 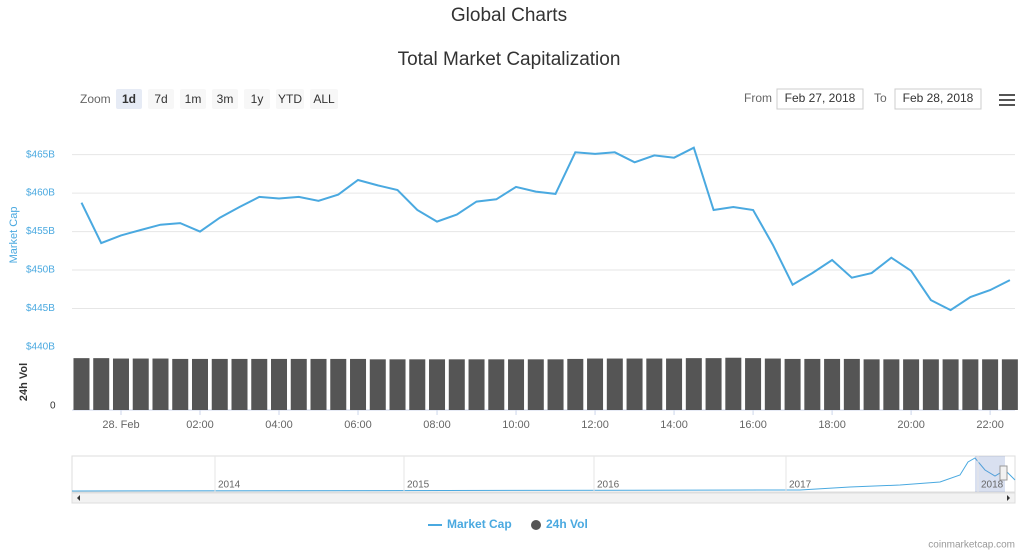 I want to click on zoom-button: YTD, so click(x=290, y=99).